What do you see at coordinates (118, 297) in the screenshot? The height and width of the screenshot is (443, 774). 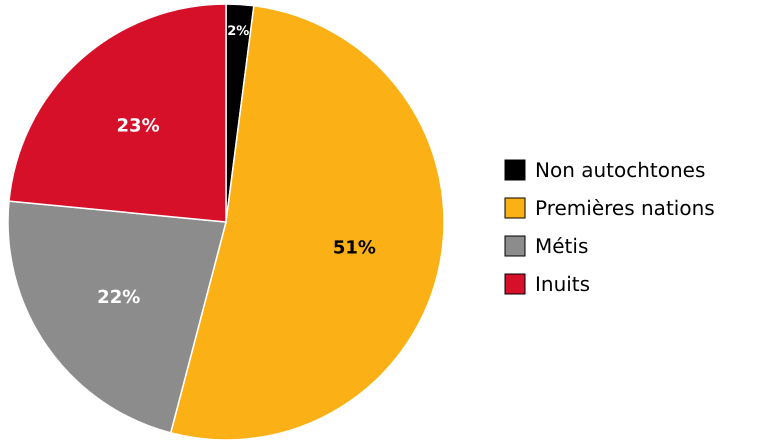 I see `data-label: 22%` at bounding box center [118, 297].